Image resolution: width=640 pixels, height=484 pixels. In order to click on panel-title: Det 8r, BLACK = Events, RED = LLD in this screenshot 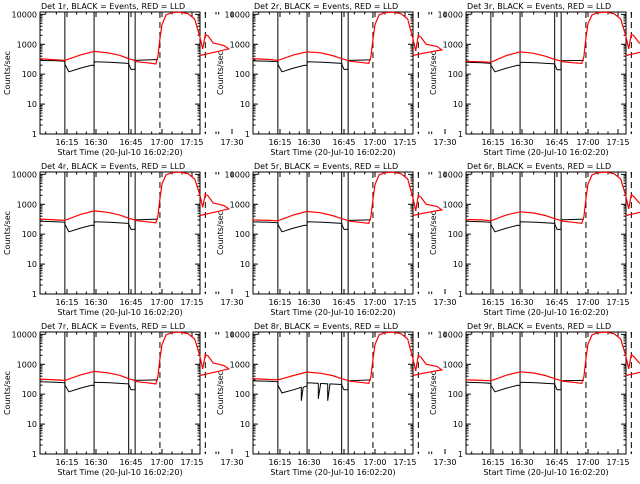, I will do `click(326, 326)`.